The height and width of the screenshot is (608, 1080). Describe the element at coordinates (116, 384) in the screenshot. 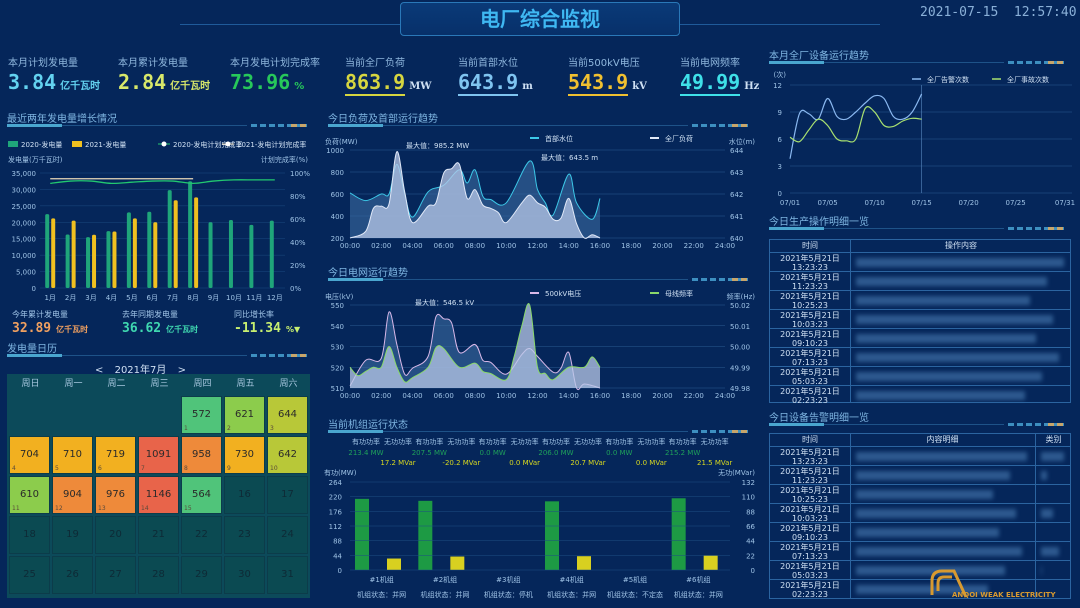

I see `weekday-label: 周二` at that location.